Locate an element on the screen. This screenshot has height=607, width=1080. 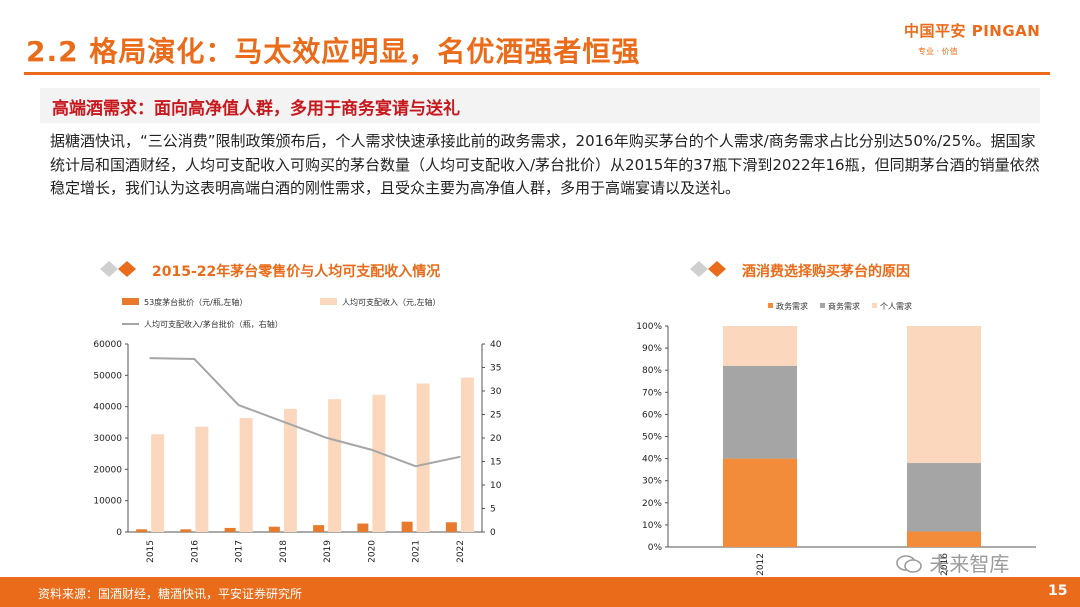
y2-tick-label: 0 is located at coordinates (493, 533).